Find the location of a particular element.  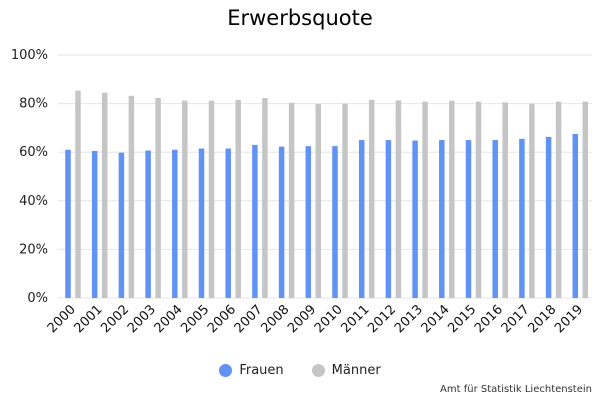

legend-item-maenner: Männer is located at coordinates (346, 370).